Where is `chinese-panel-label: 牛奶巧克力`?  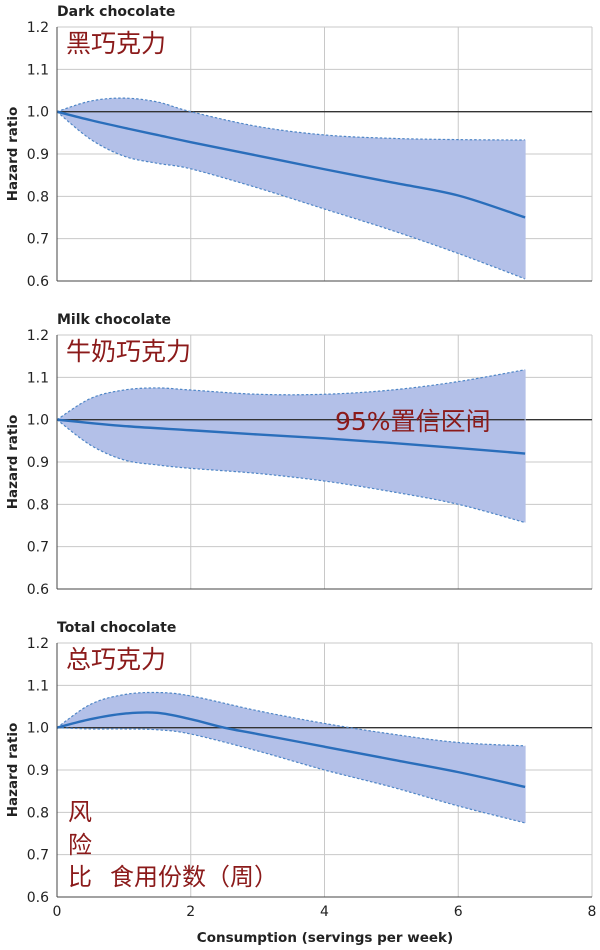 chinese-panel-label: 牛奶巧克力 is located at coordinates (128, 351).